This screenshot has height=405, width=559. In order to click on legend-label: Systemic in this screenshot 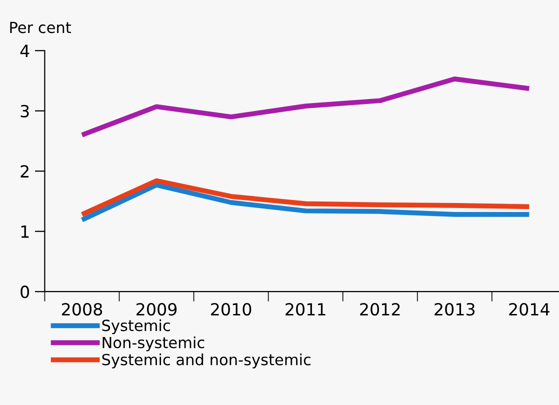, I will do `click(136, 326)`.